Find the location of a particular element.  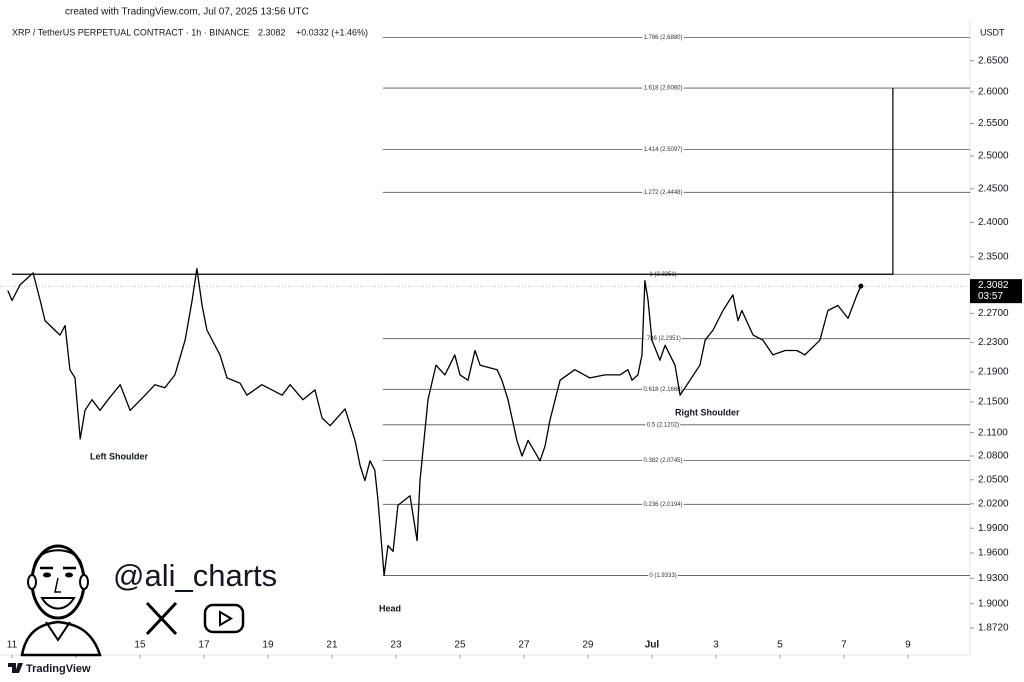

x-tick-label: Jul is located at coordinates (652, 645).